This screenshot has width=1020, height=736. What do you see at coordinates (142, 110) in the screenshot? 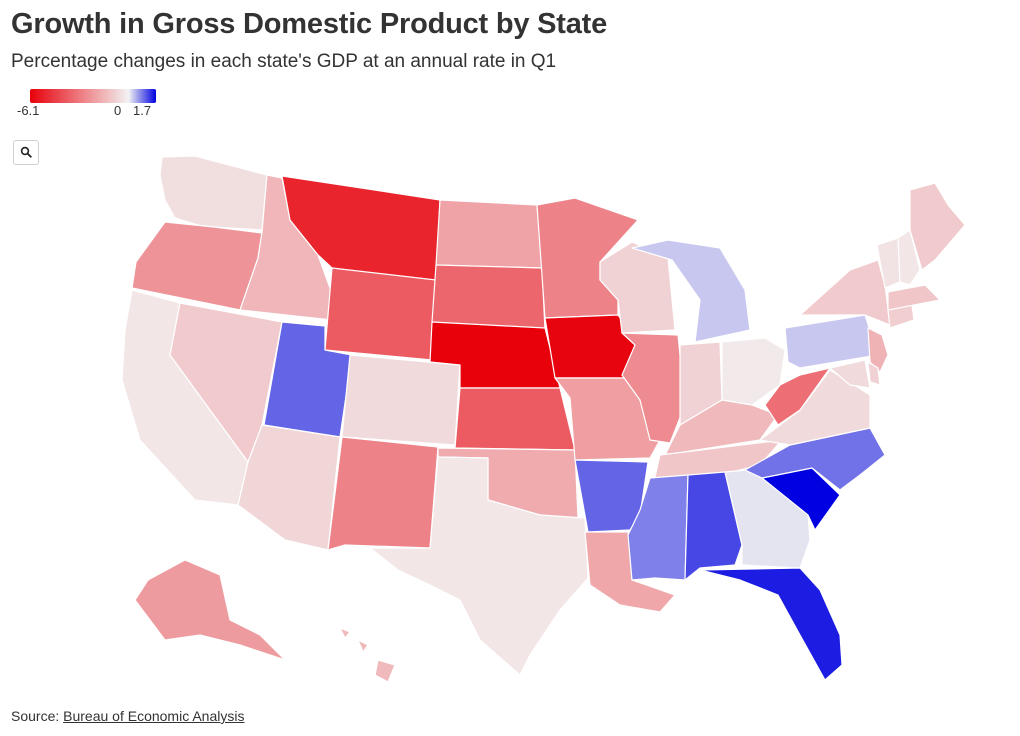
I see `legend-max-label: 1.7` at bounding box center [142, 110].